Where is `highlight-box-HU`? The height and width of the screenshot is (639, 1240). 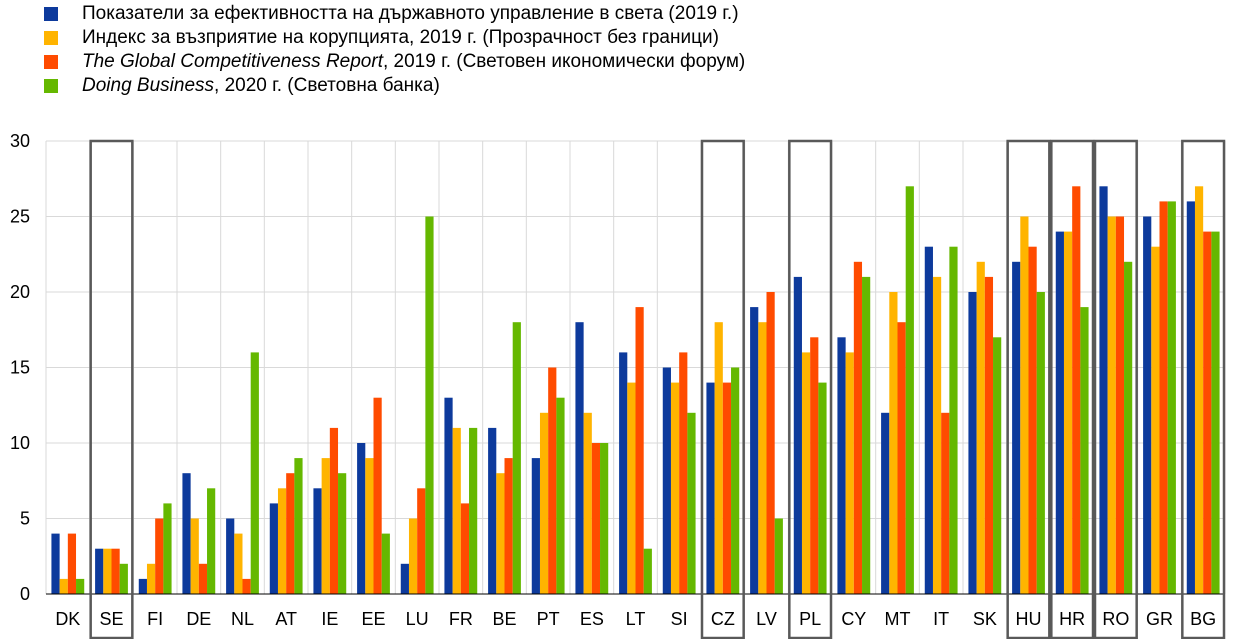 highlight-box-HU is located at coordinates (1028, 389).